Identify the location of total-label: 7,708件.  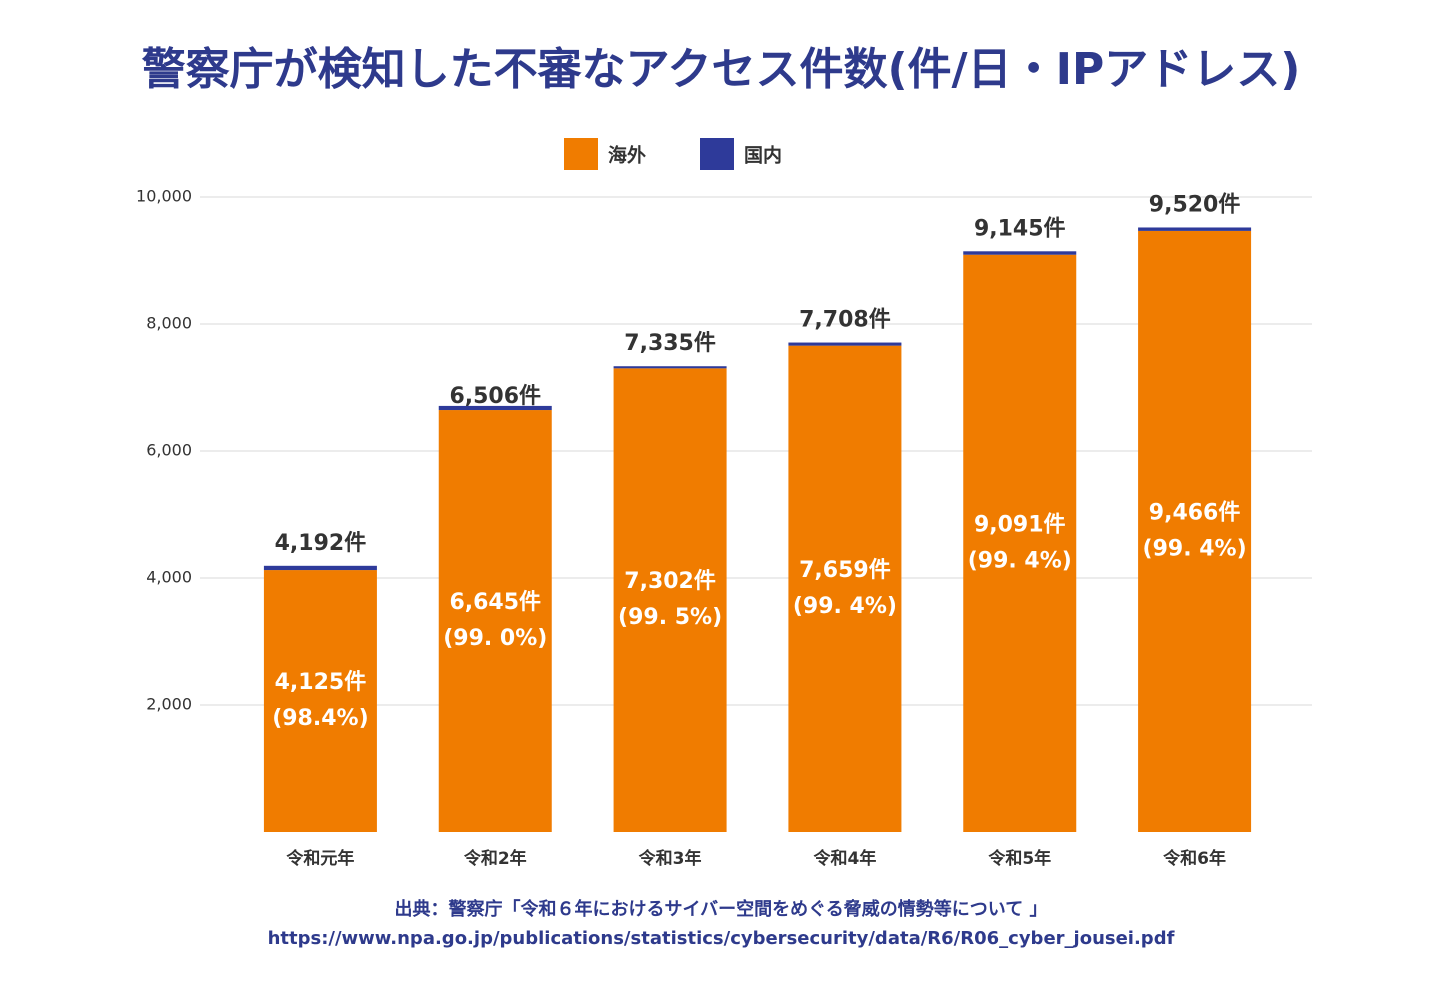
(845, 320).